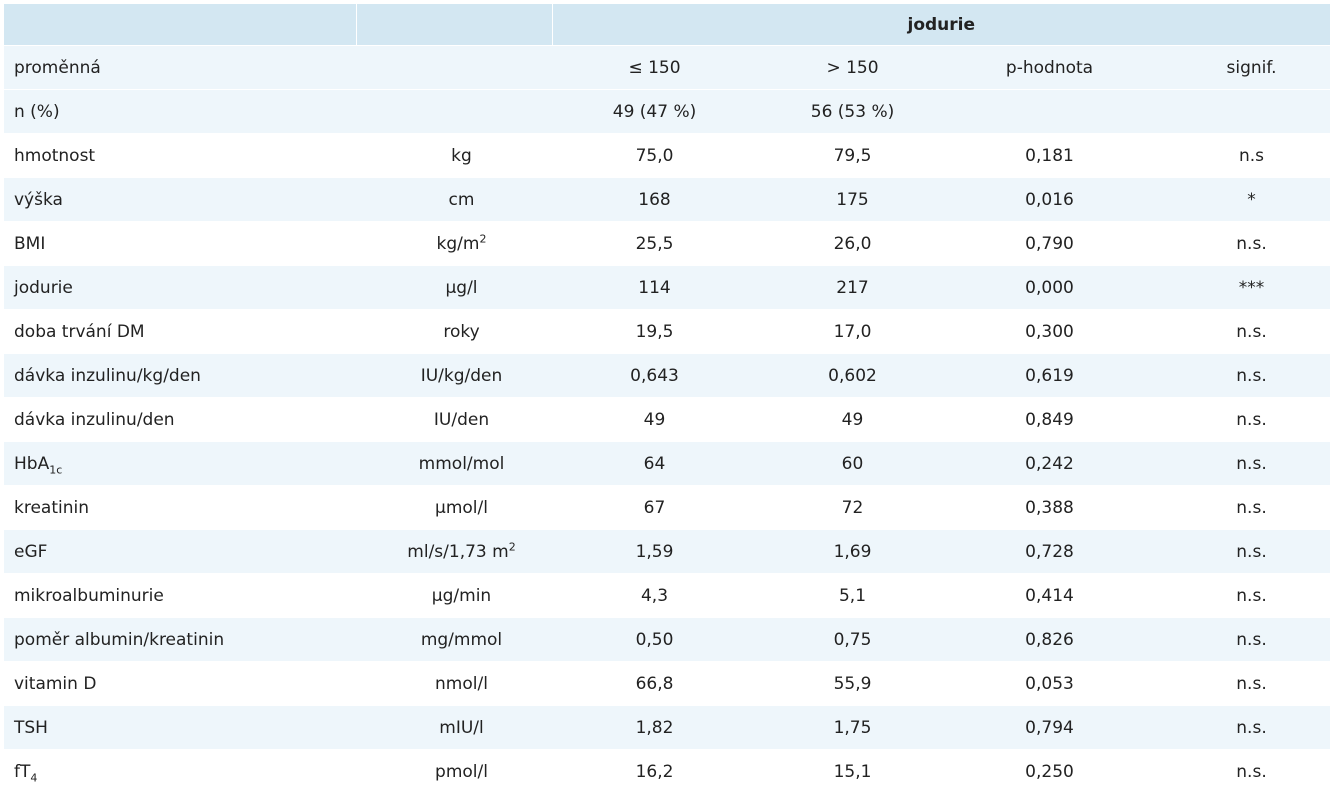 The height and width of the screenshot is (800, 1334). I want to click on cell-unit: mmol/mol, so click(454, 463).